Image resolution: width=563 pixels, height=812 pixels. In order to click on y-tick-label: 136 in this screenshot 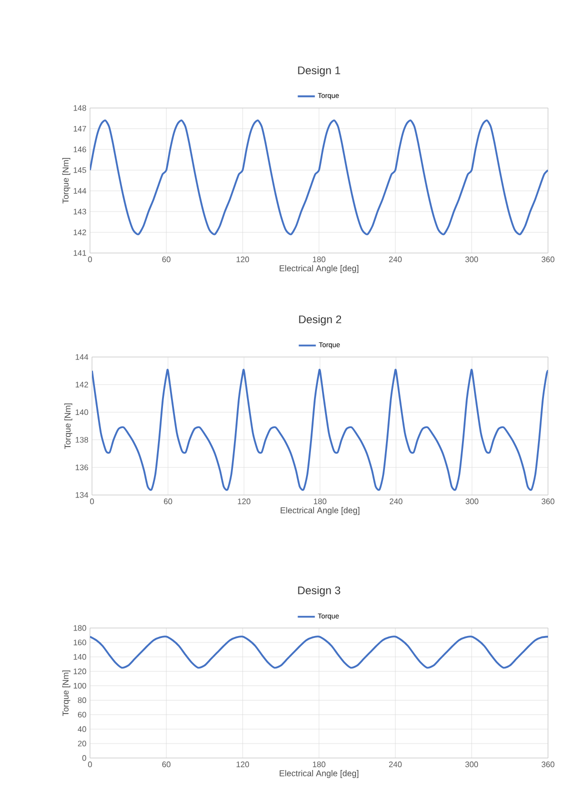, I will do `click(82, 467)`.